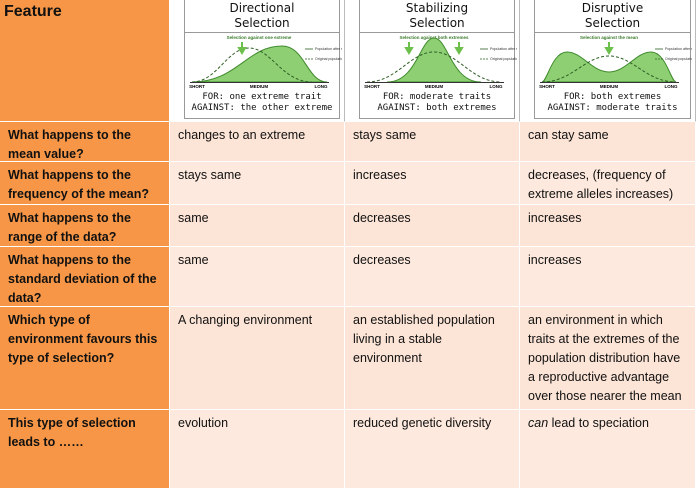 Image resolution: width=696 pixels, height=489 pixels. What do you see at coordinates (257, 449) in the screenshot?
I see `table-cell: evolution` at bounding box center [257, 449].